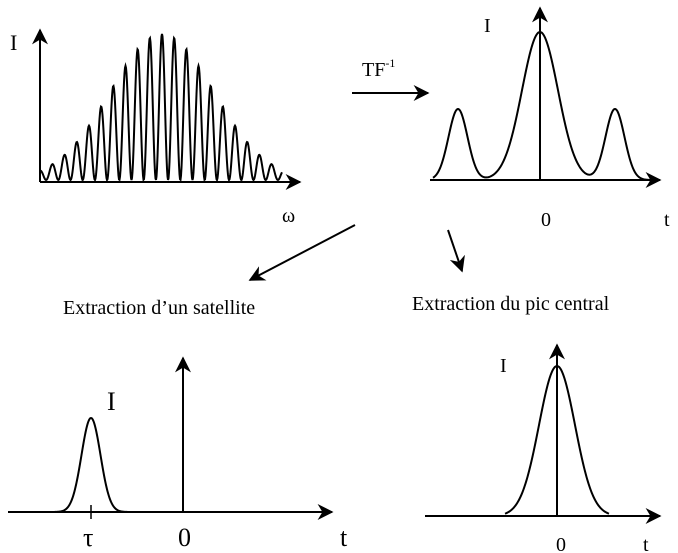  Describe the element at coordinates (88, 537) in the screenshot. I see `tau-label: τ` at that location.